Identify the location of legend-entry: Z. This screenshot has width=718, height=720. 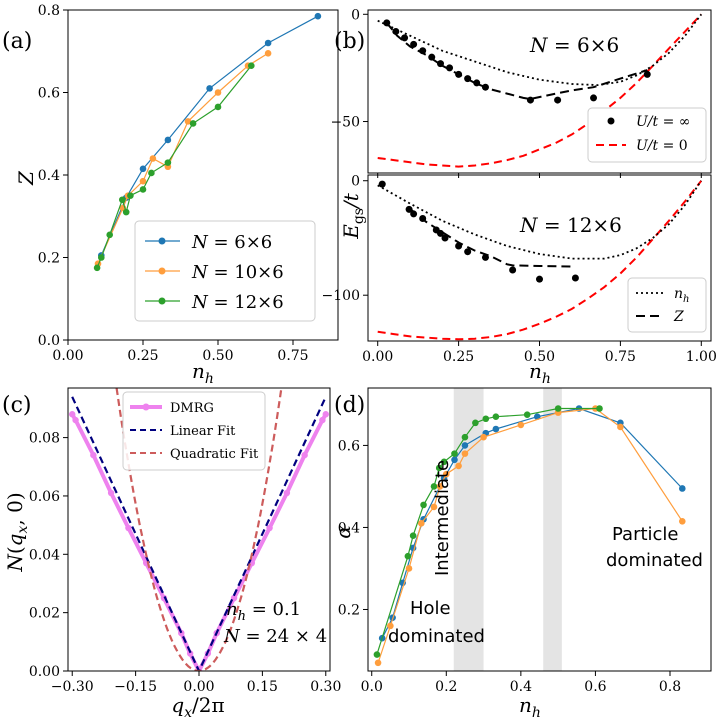
(678, 317).